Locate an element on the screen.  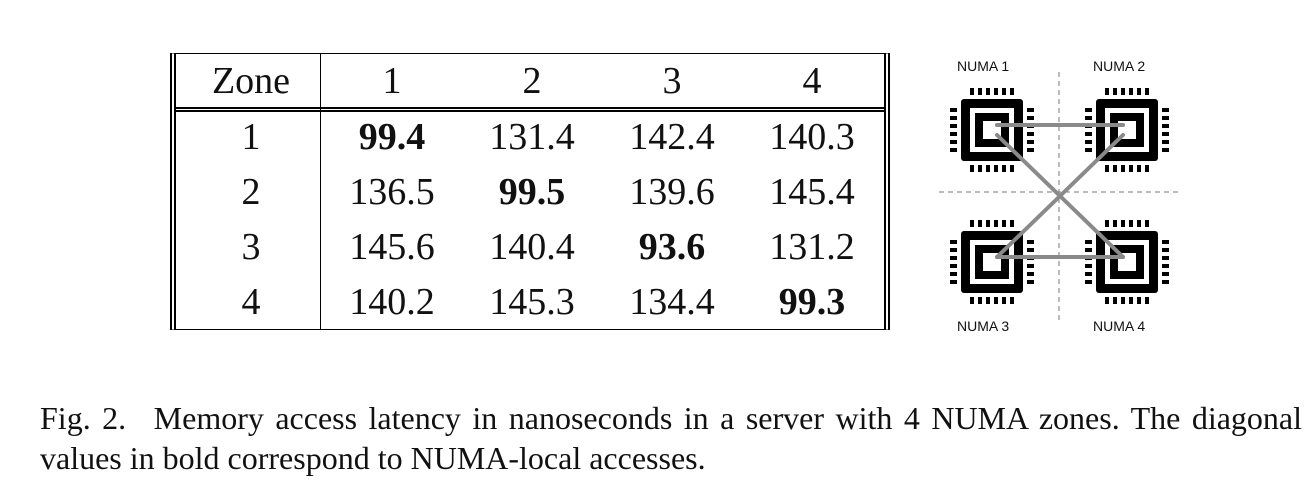
numa-diagram: NUMA 1 NUMA 2 NUMA 3 NUMA 4 is located at coordinates (1059, 196).